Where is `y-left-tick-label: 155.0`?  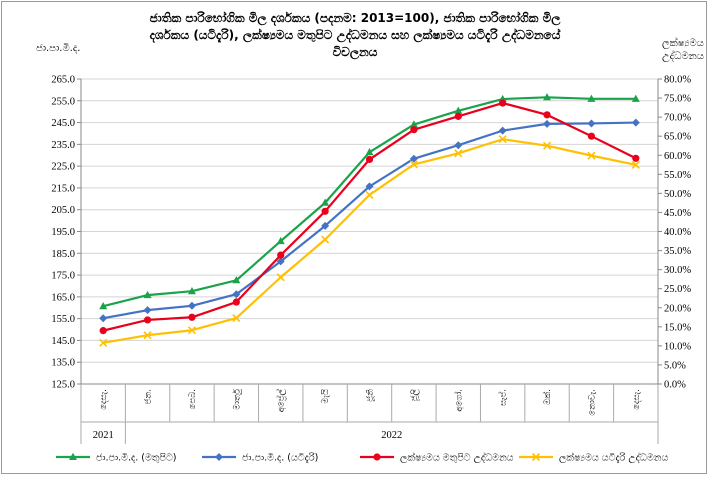 y-left-tick-label: 155.0 is located at coordinates (63, 319).